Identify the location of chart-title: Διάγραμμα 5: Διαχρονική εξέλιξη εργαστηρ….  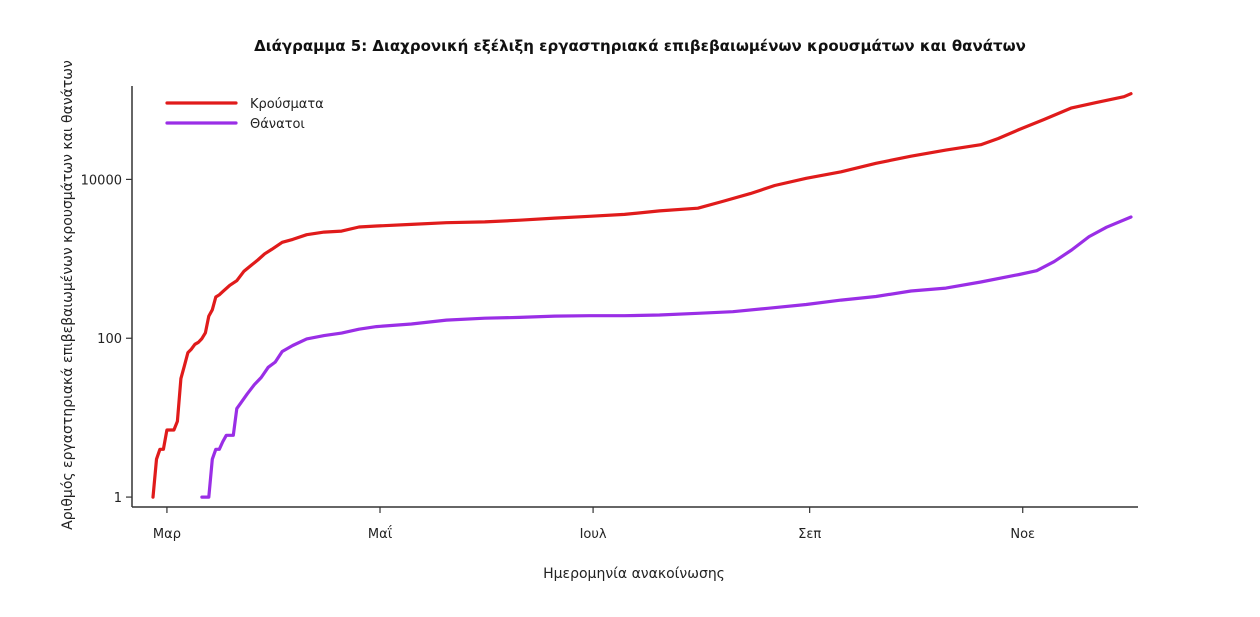
(640, 46).